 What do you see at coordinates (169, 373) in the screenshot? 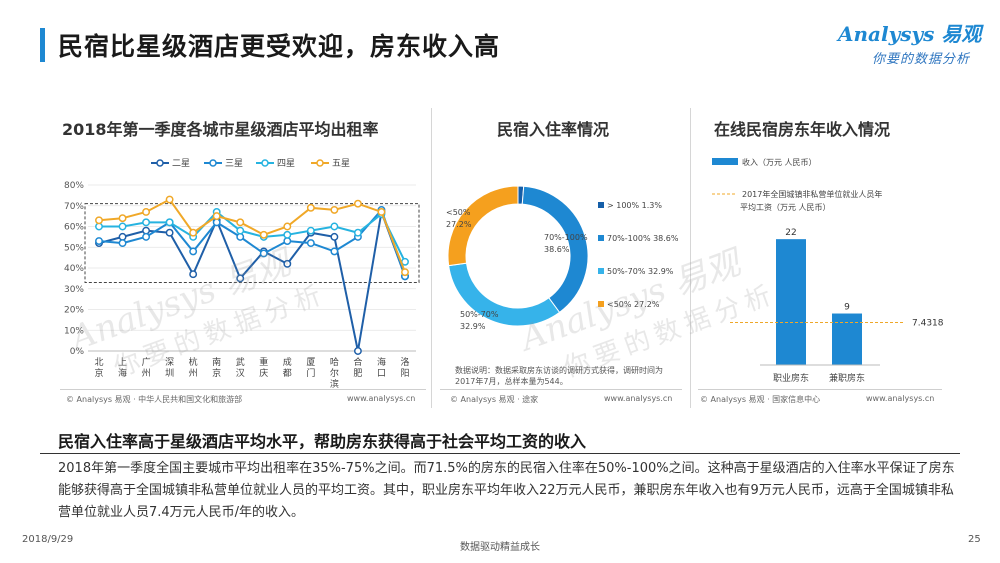
I see `x-tick-label: 圳` at bounding box center [169, 373].